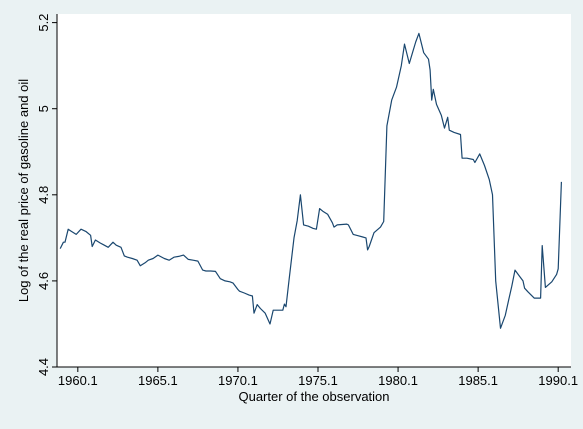 Image resolution: width=583 pixels, height=429 pixels. I want to click on y-tick-label: 5, so click(43, 108).